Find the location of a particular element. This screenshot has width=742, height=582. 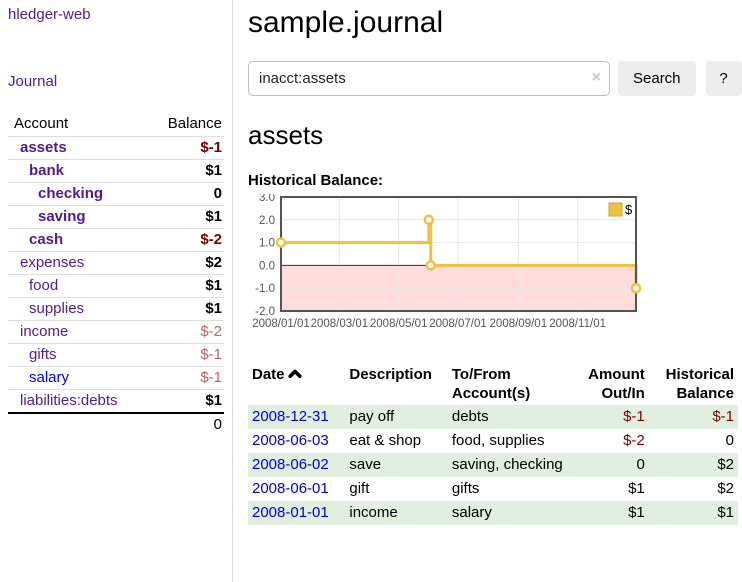

y-axis-tick-label: 0.0 is located at coordinates (267, 266).